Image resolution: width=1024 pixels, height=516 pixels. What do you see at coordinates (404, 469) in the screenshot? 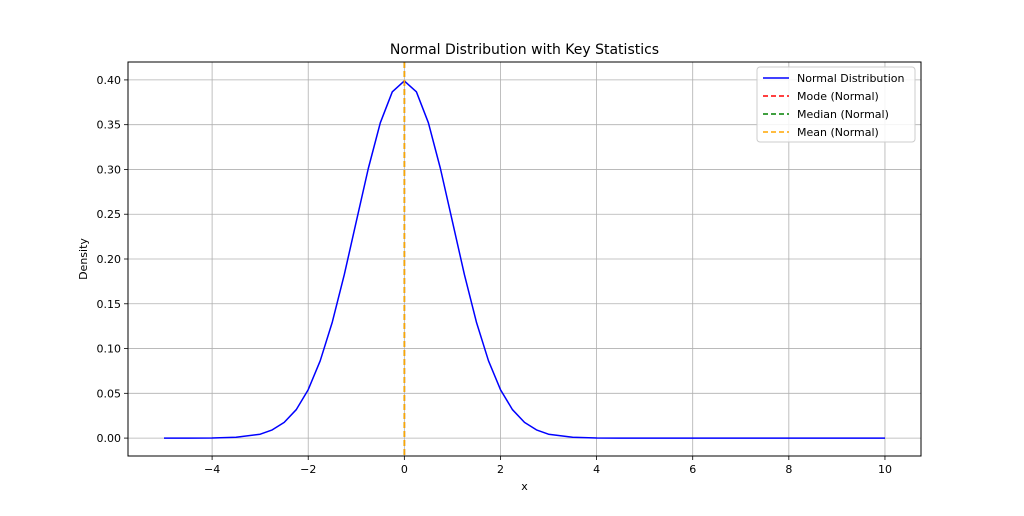
I see `x-tick-label: 0` at bounding box center [404, 469].